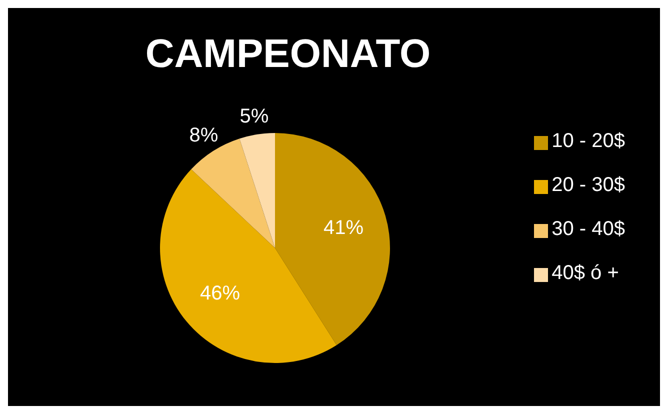 The width and height of the screenshot is (666, 412). What do you see at coordinates (588, 229) in the screenshot?
I see `legend-label: 30 - 40$` at bounding box center [588, 229].